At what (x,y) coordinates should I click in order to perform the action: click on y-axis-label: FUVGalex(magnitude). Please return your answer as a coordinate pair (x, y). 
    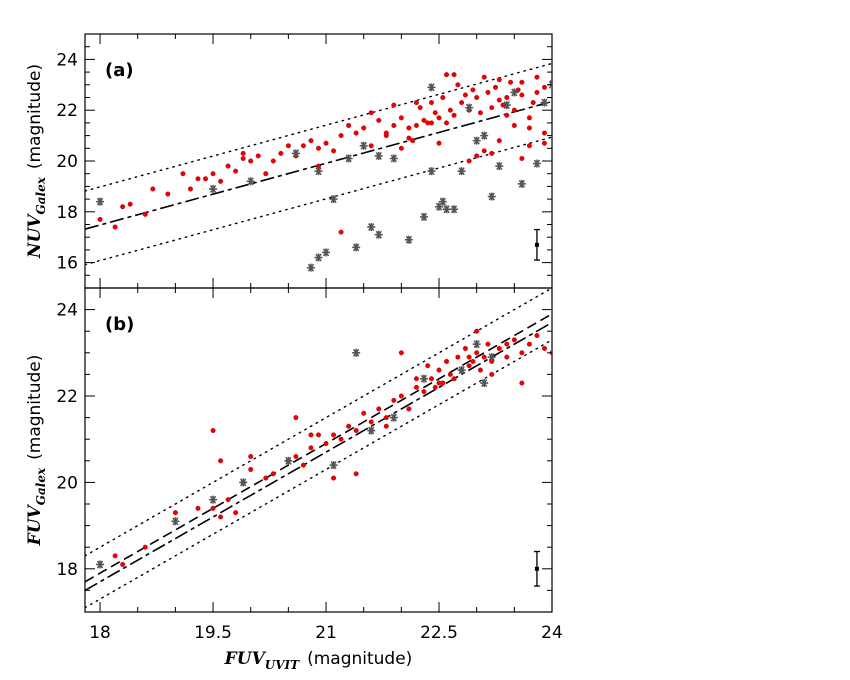
    Looking at the image, I should click on (36, 451).